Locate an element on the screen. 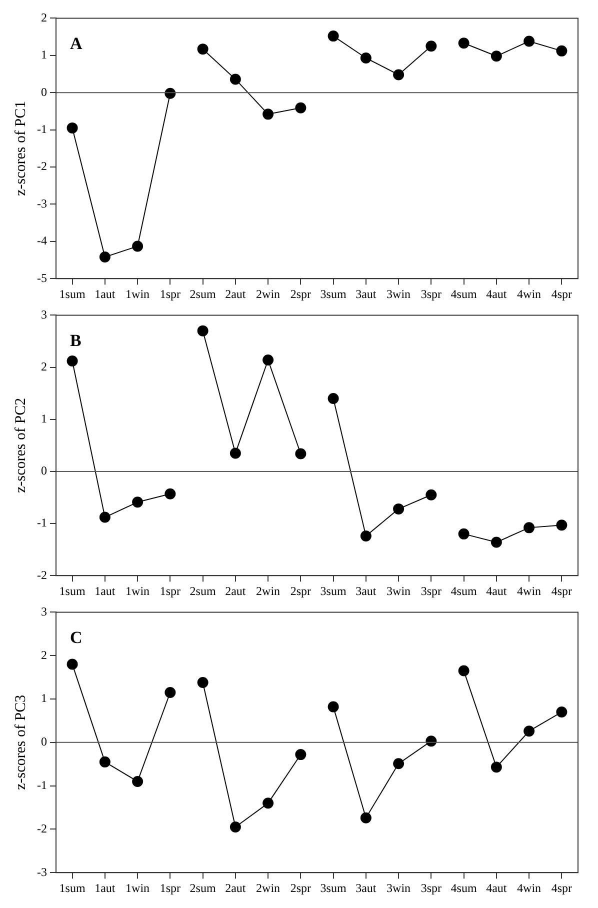 Image resolution: width=598 pixels, height=908 pixels. y-tick-label: -1 is located at coordinates (41, 129).